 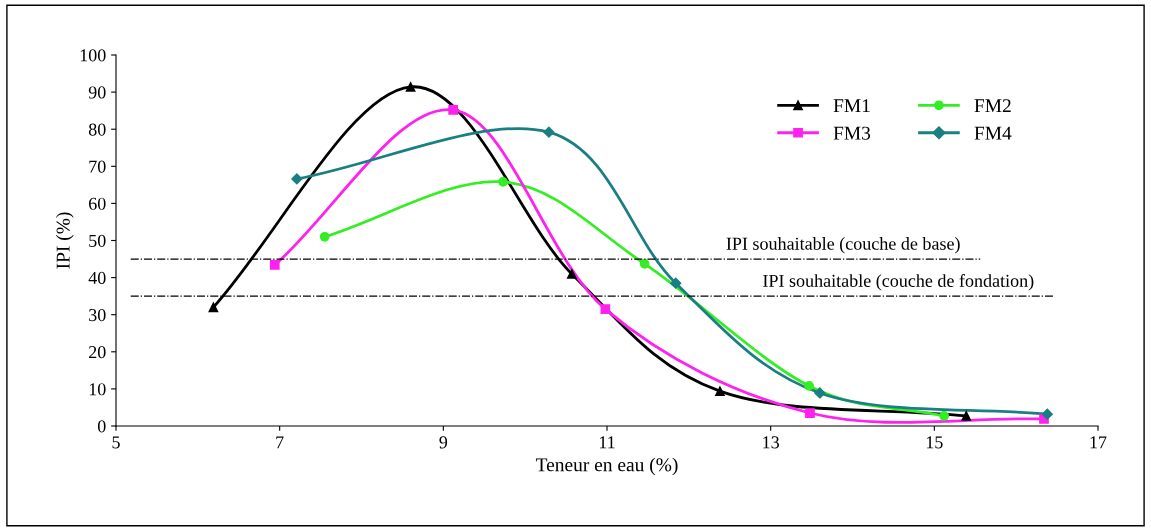 I want to click on y-tick-label: 40, so click(x=97, y=278).